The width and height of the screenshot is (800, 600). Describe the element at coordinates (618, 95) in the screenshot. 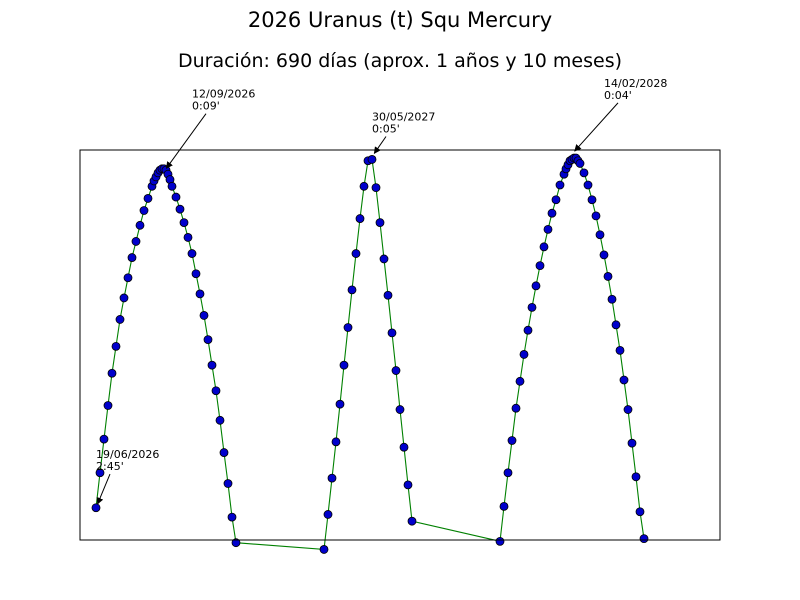

I see `annotation-orb: 0:04'` at that location.